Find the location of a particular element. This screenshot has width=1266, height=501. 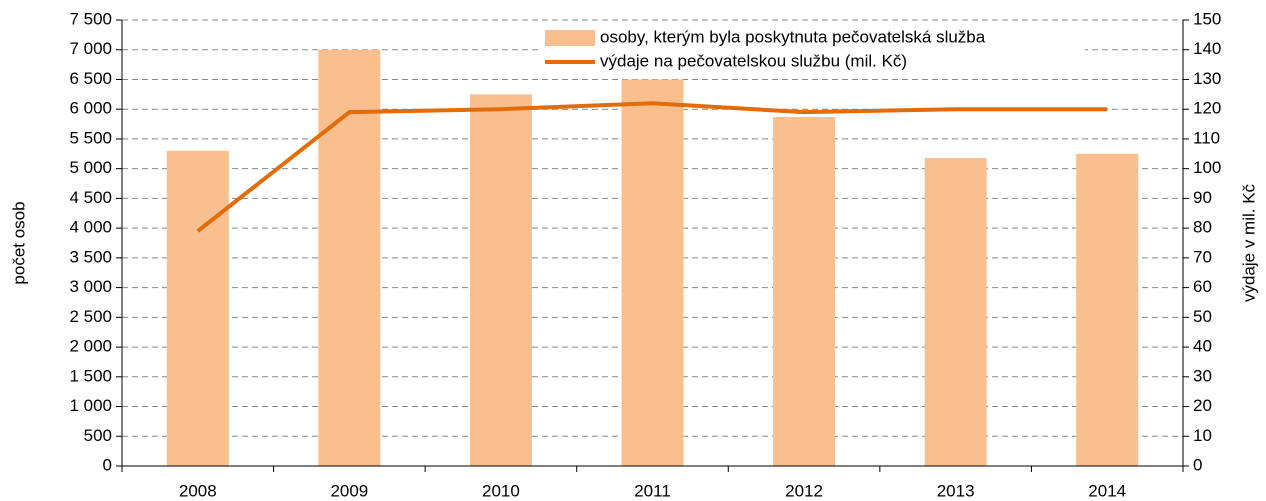

y2-tick-label: 120 is located at coordinates (1207, 108).